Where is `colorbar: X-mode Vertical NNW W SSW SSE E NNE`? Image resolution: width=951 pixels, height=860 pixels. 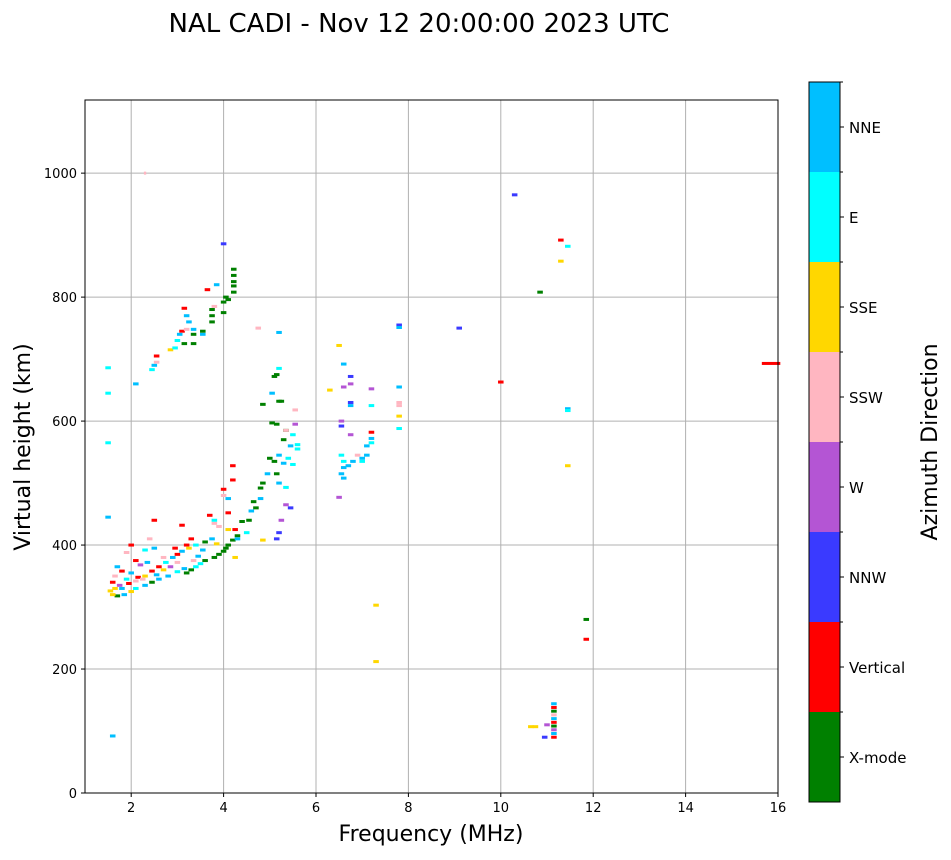 colorbar: X-mode Vertical NNW W SSW SSE E NNE is located at coordinates (857, 442).